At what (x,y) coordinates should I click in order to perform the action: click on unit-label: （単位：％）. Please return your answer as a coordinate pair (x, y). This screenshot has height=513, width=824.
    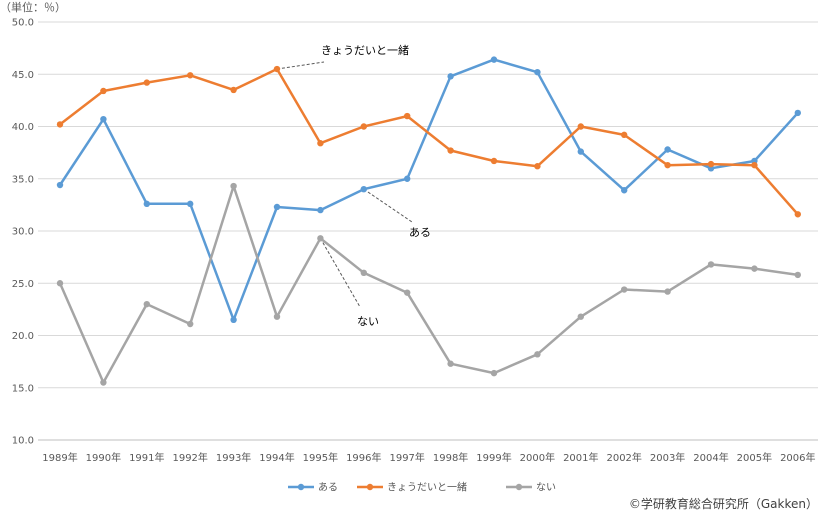
    Looking at the image, I should click on (33, 7).